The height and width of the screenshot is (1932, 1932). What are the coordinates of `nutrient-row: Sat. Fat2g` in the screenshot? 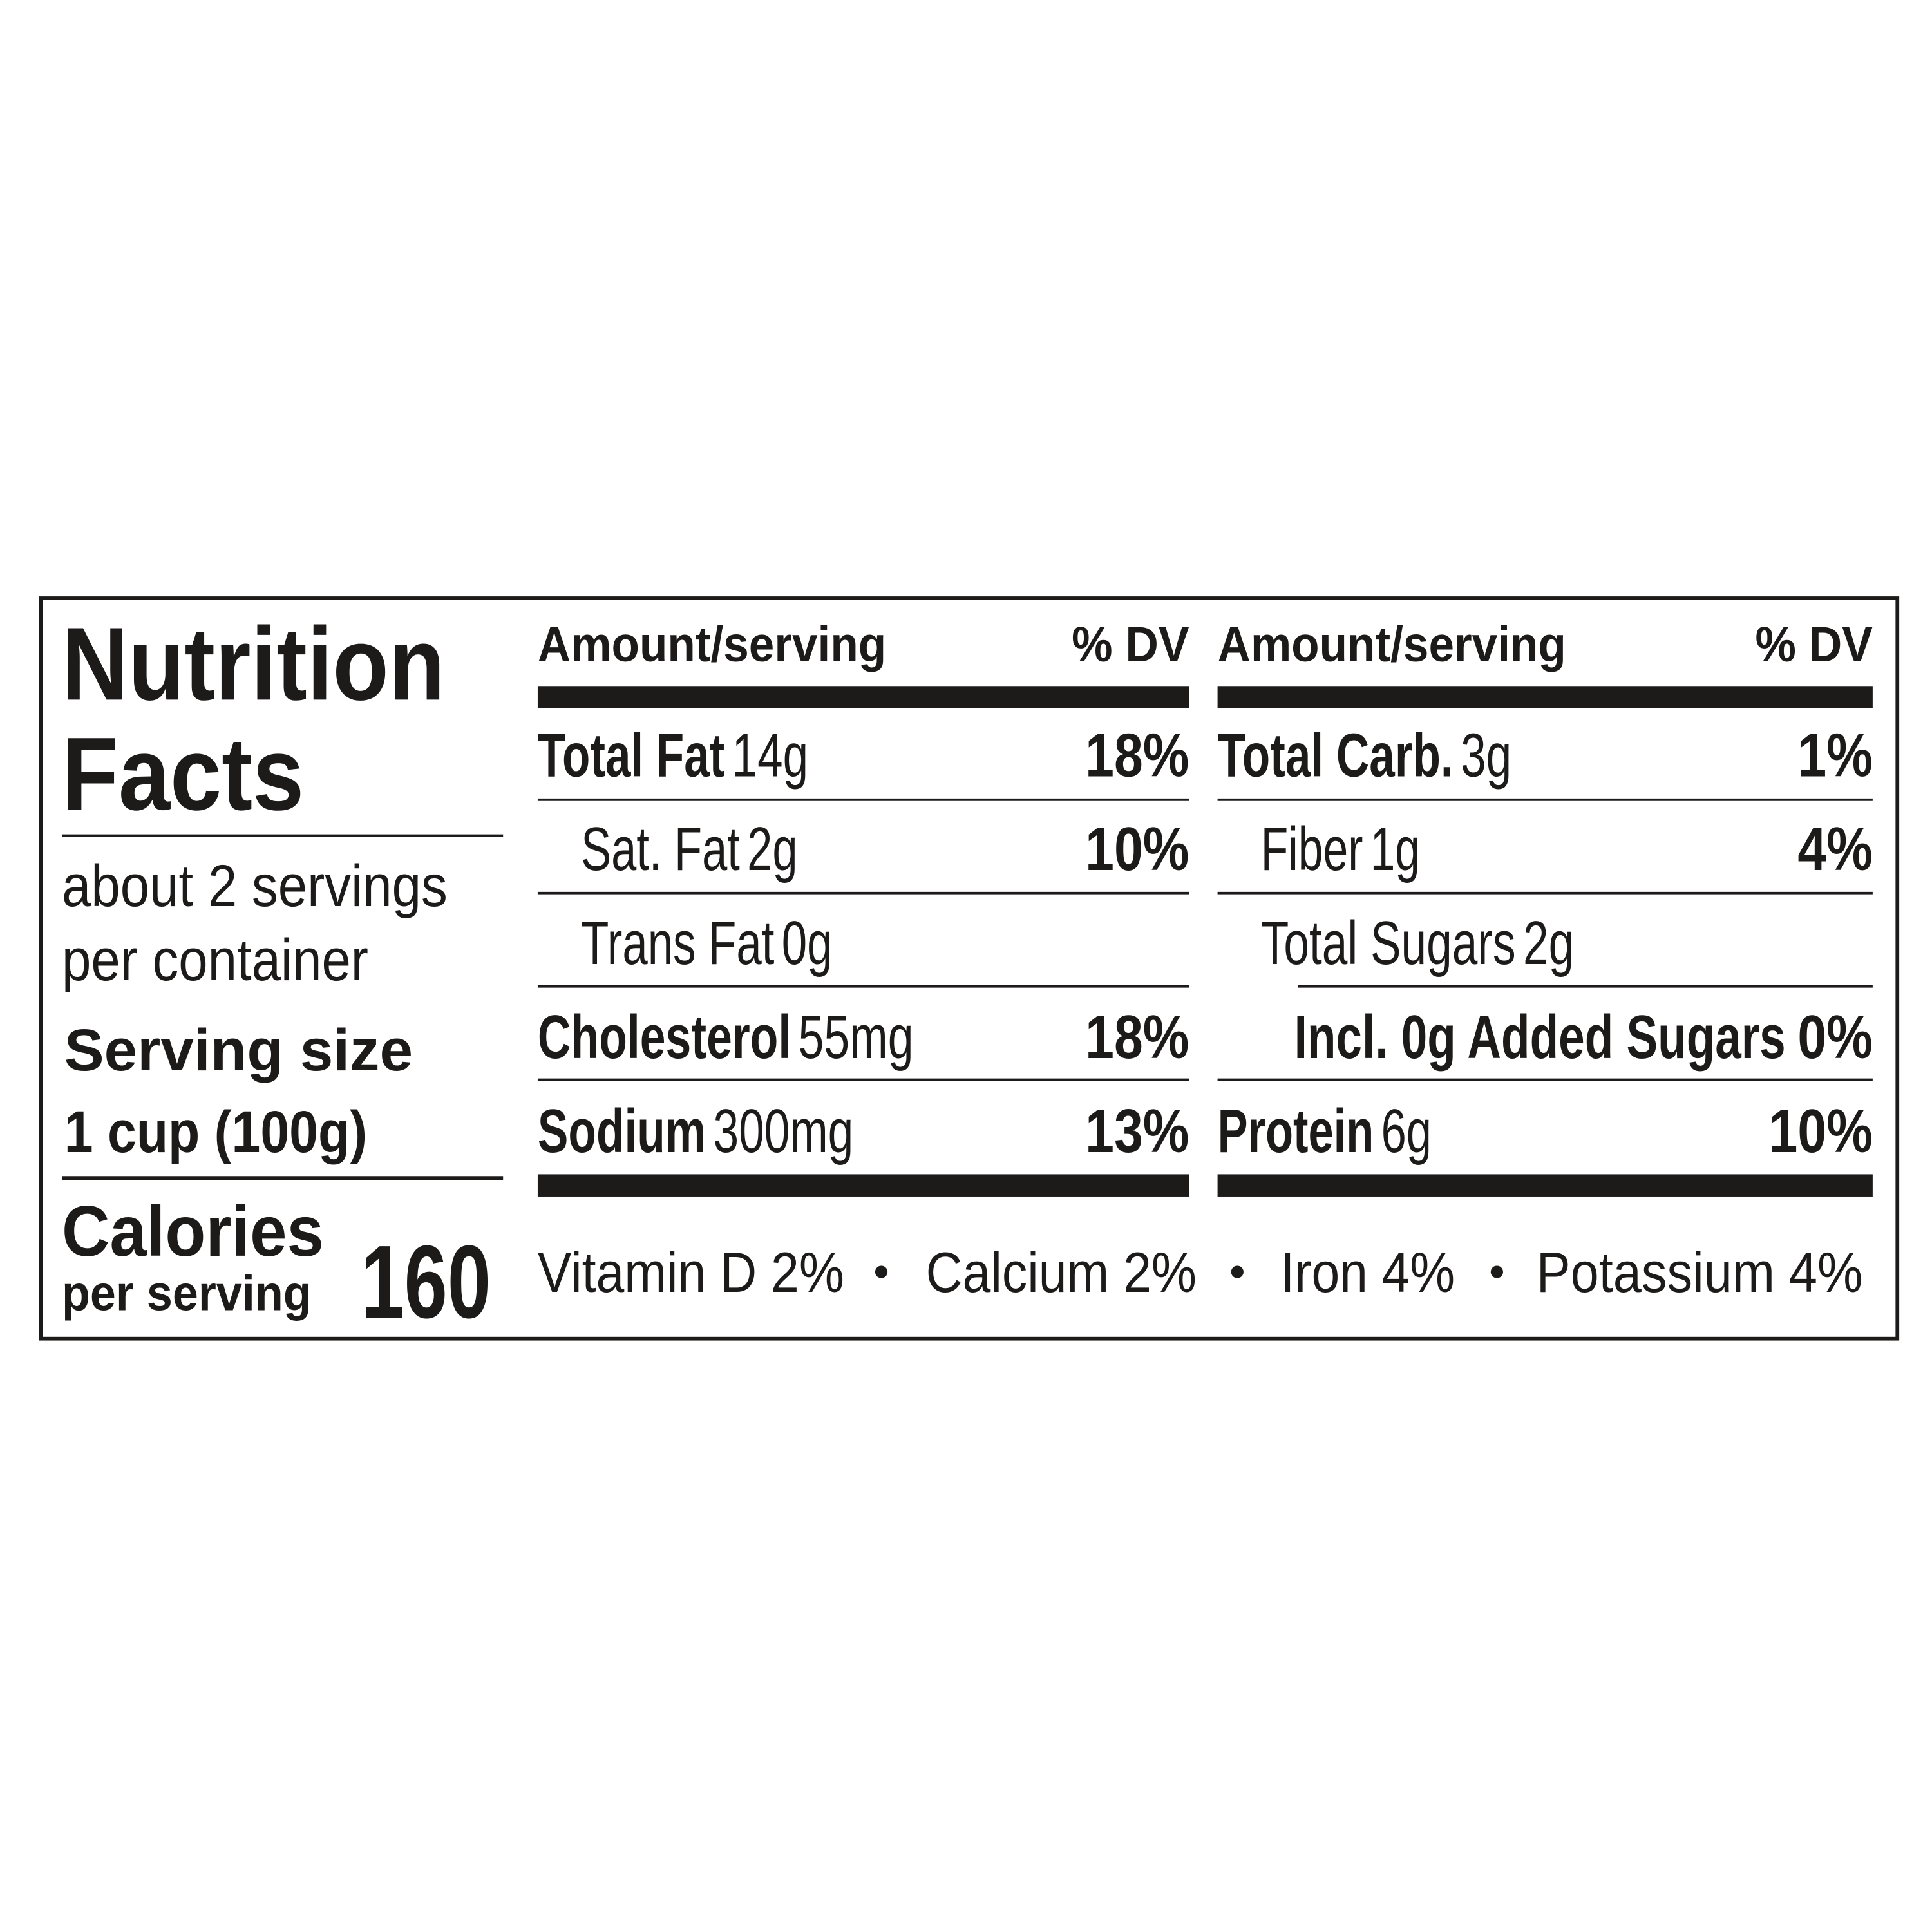 It's located at (689, 849).